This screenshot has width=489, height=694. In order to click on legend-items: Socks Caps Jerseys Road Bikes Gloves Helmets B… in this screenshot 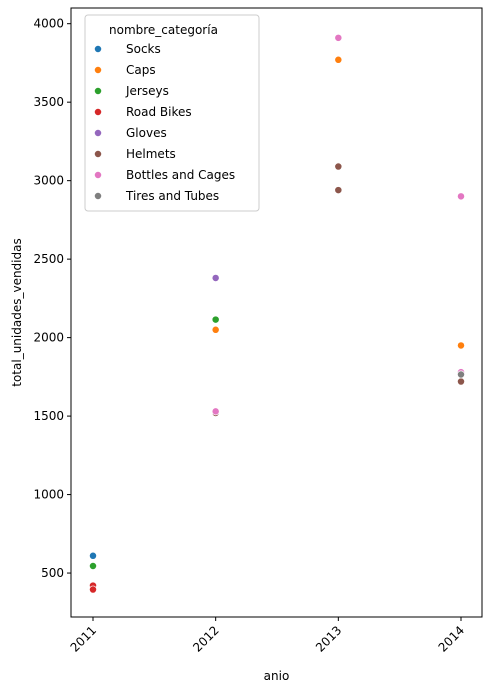, I will do `click(164, 122)`.